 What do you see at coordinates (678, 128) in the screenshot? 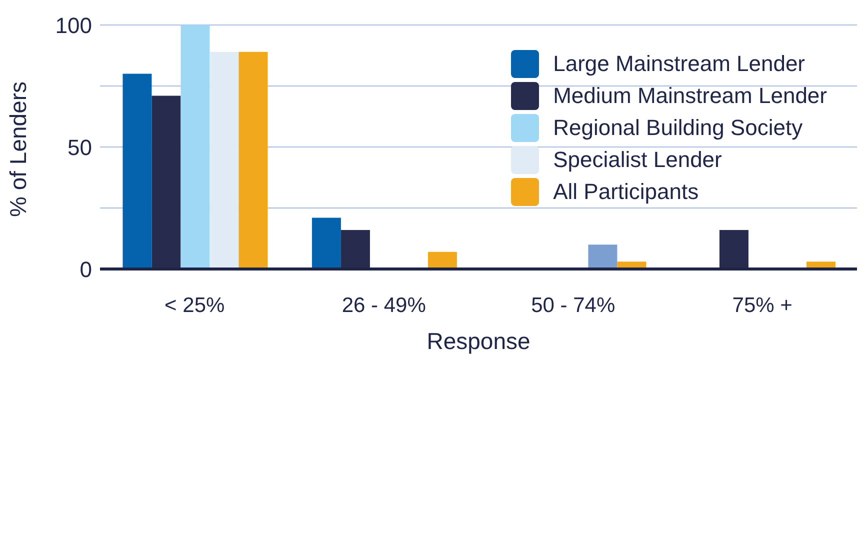
I see `legend-label: Regional Building Society` at bounding box center [678, 128].